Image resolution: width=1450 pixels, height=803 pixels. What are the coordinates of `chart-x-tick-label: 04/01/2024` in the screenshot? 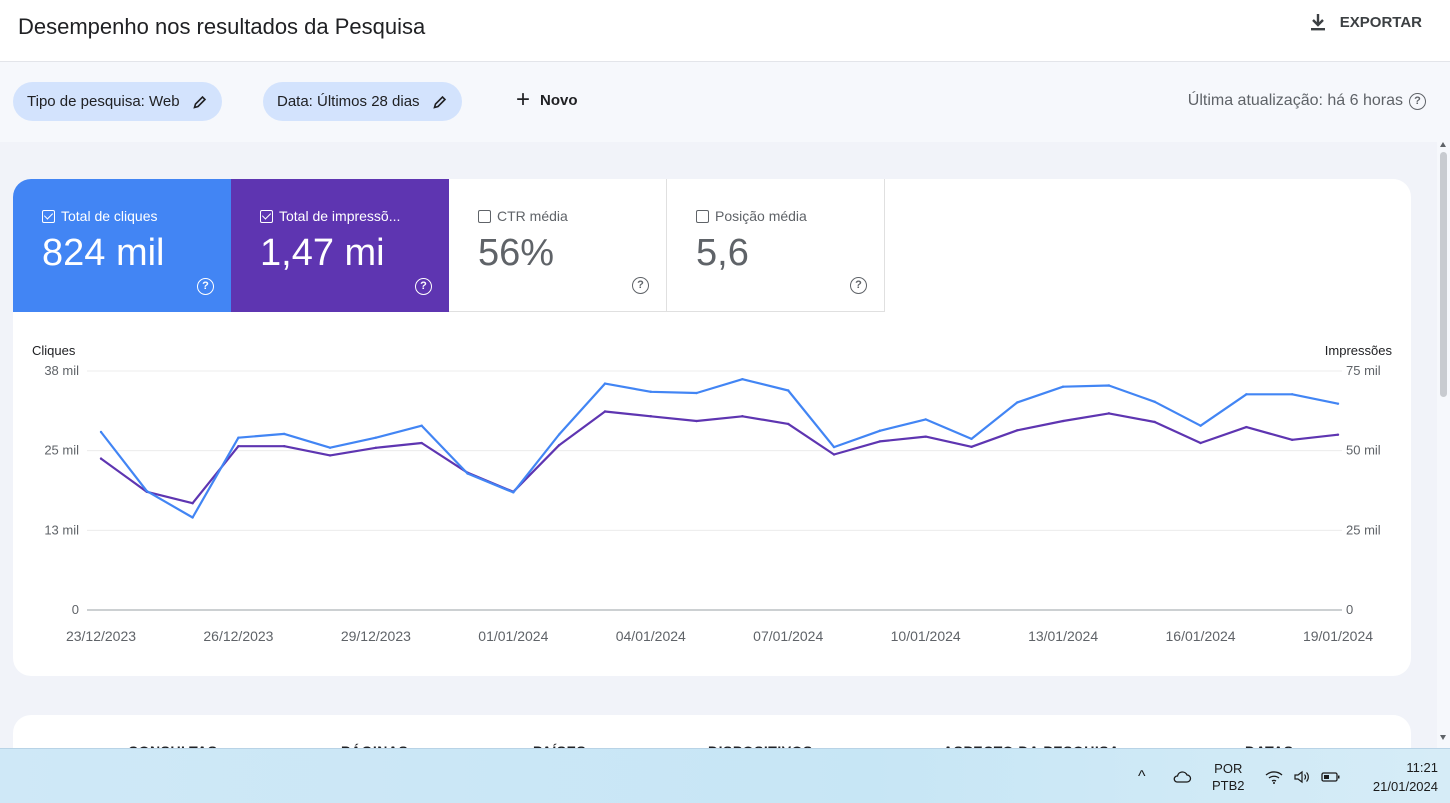 It's located at (651, 636).